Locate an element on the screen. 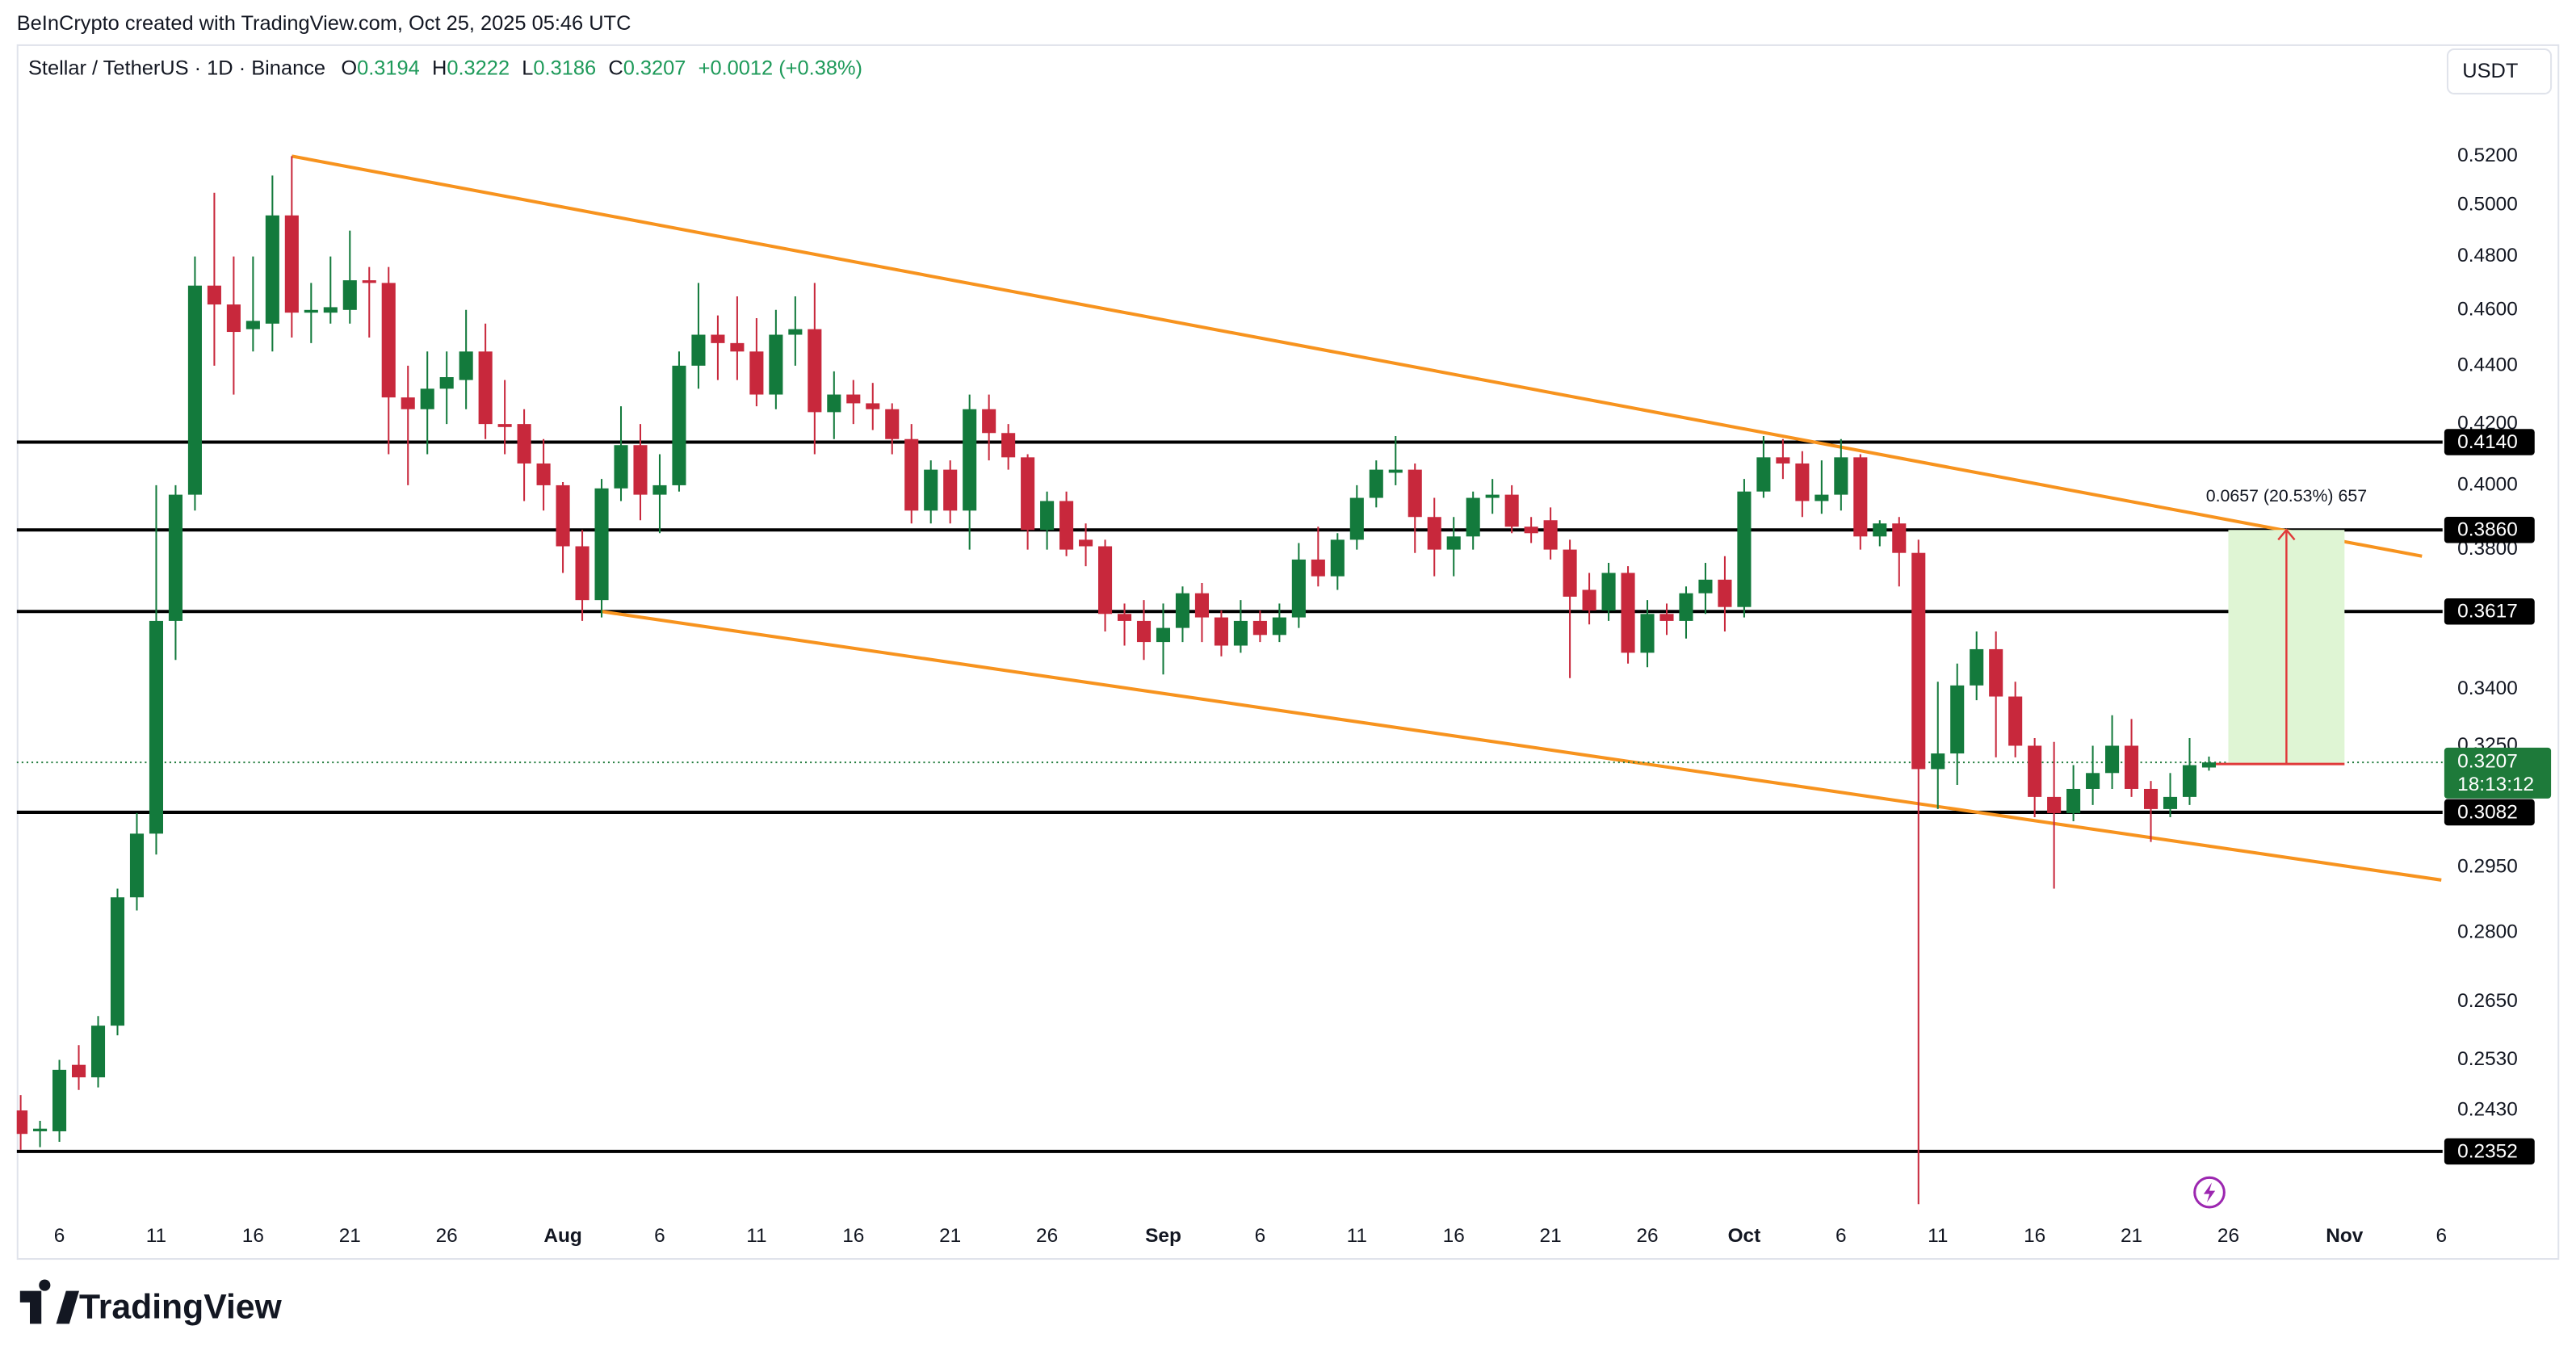  y-tick-label: 0.2800 is located at coordinates (2487, 932).